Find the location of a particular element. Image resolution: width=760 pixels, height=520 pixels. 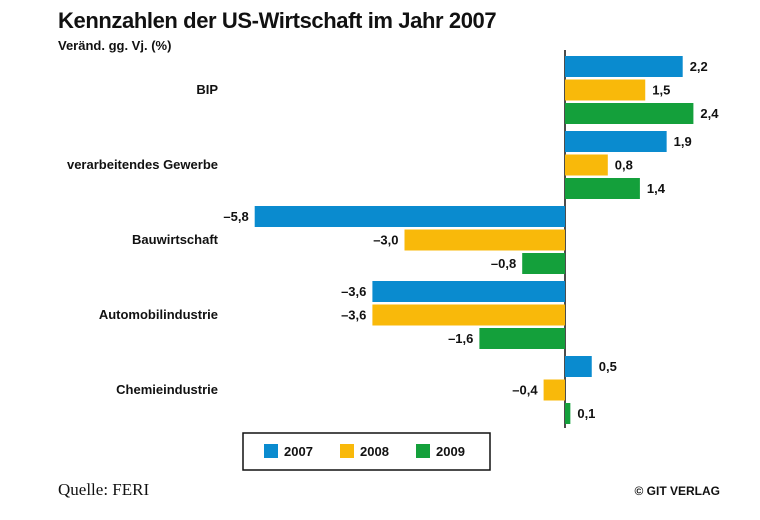

category-label-bip: BIP is located at coordinates (207, 89).